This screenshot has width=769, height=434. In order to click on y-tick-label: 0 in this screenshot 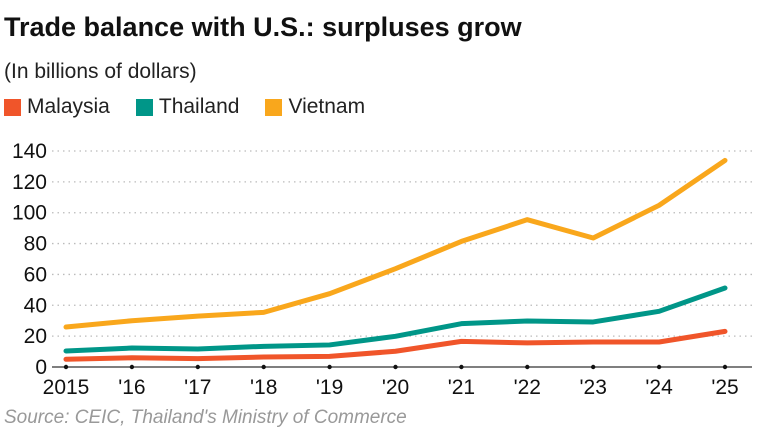, I will do `click(41, 367)`.